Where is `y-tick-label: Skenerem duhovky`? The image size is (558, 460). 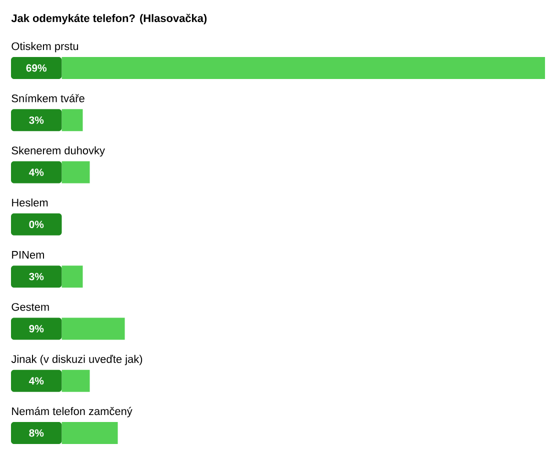
y-tick-label: Skenerem duhovky is located at coordinates (58, 151).